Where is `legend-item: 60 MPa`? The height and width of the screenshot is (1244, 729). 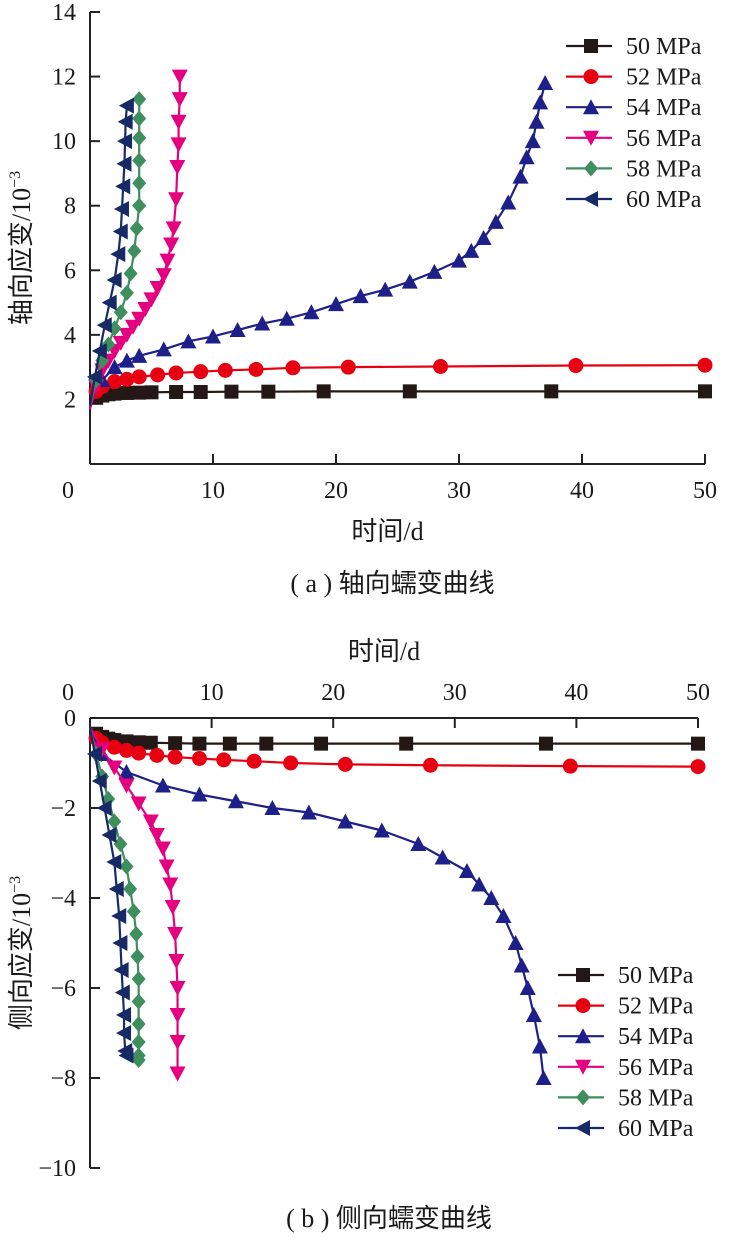
legend-item: 60 MPa is located at coordinates (626, 1129).